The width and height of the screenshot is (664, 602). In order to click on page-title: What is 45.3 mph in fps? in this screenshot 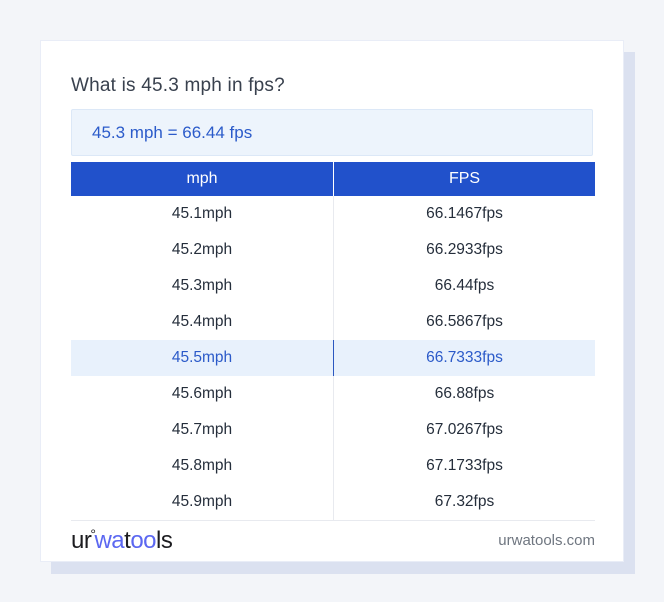, I will do `click(178, 85)`.